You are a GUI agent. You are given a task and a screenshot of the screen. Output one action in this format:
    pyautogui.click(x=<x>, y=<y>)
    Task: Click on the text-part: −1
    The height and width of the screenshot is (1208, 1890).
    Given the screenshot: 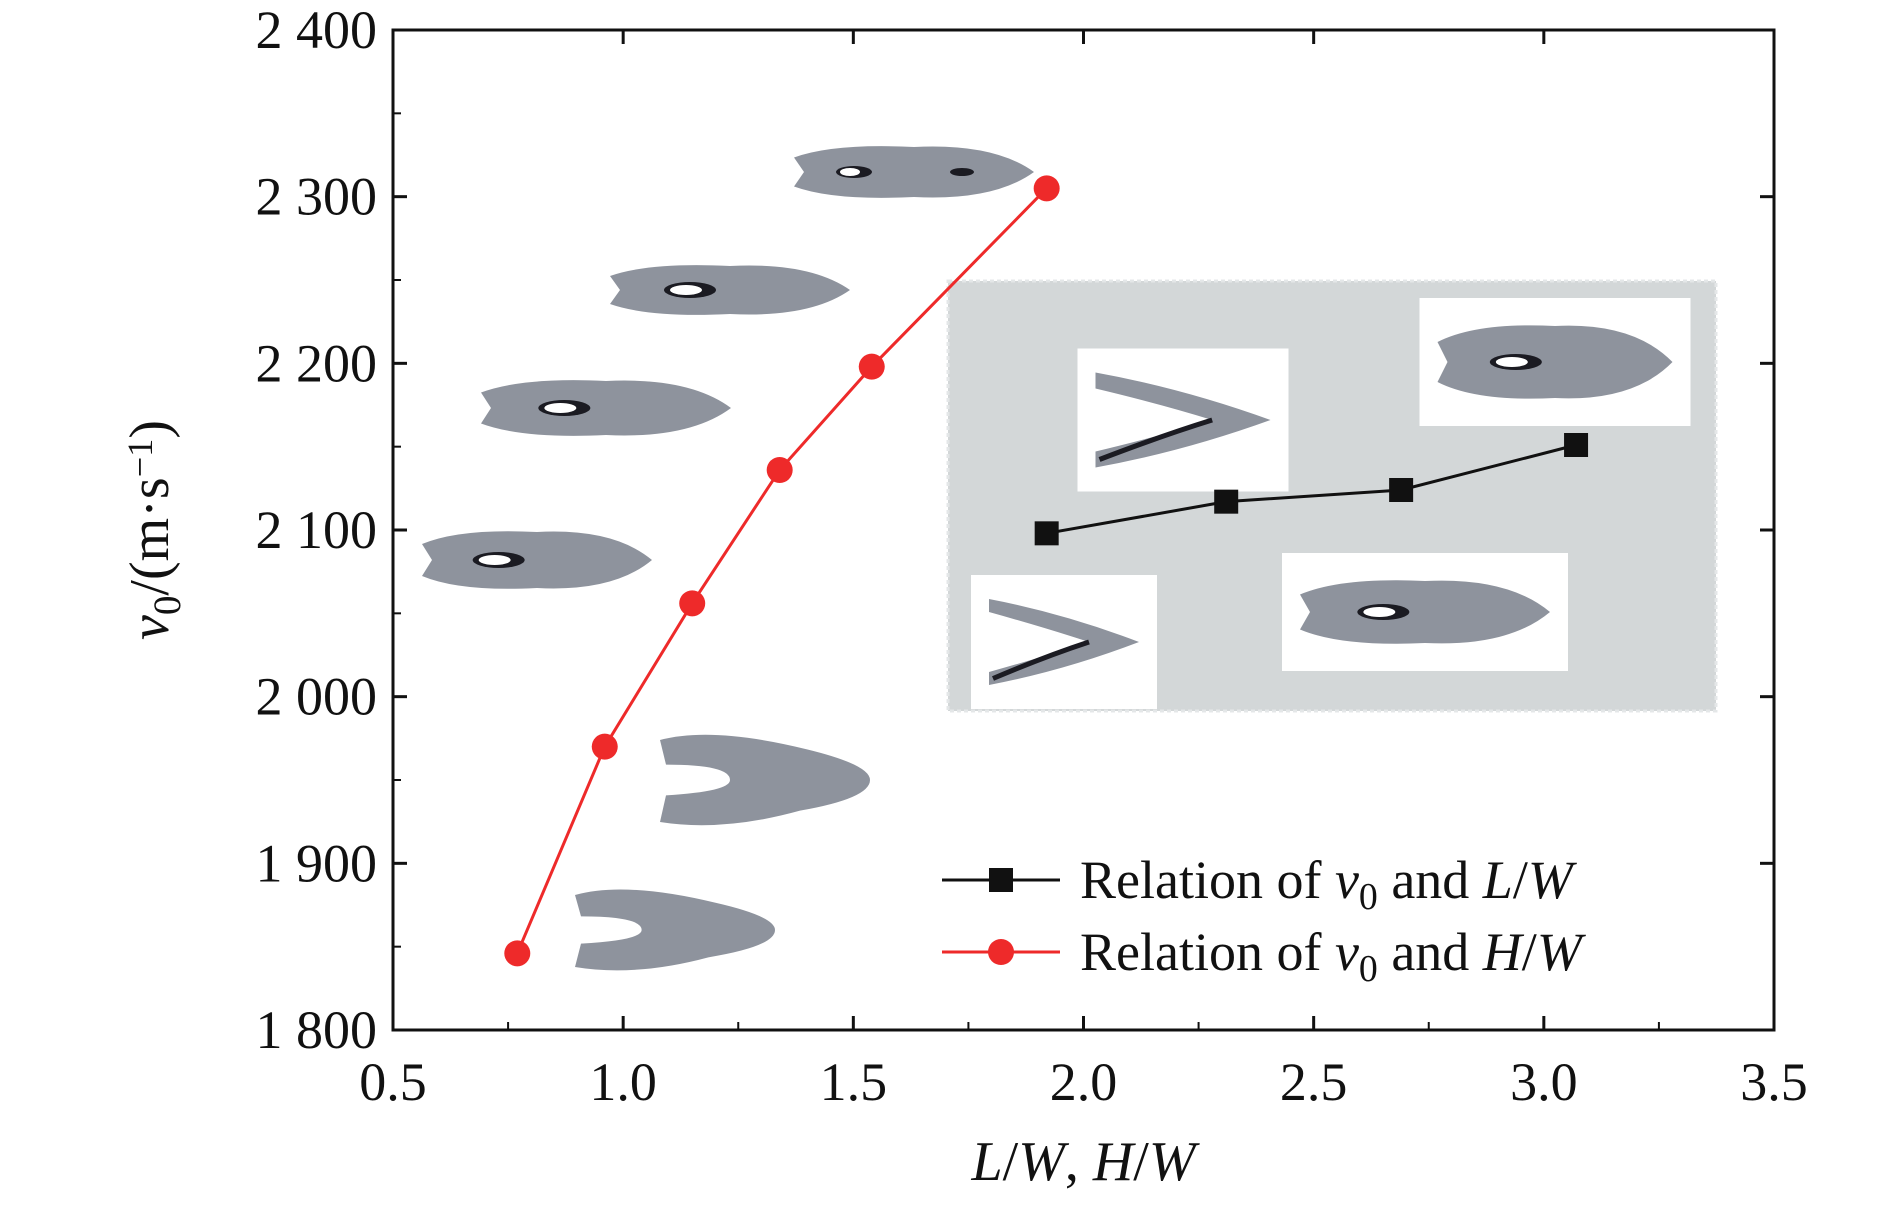 What is the action you would take?
    pyautogui.click(x=140, y=458)
    